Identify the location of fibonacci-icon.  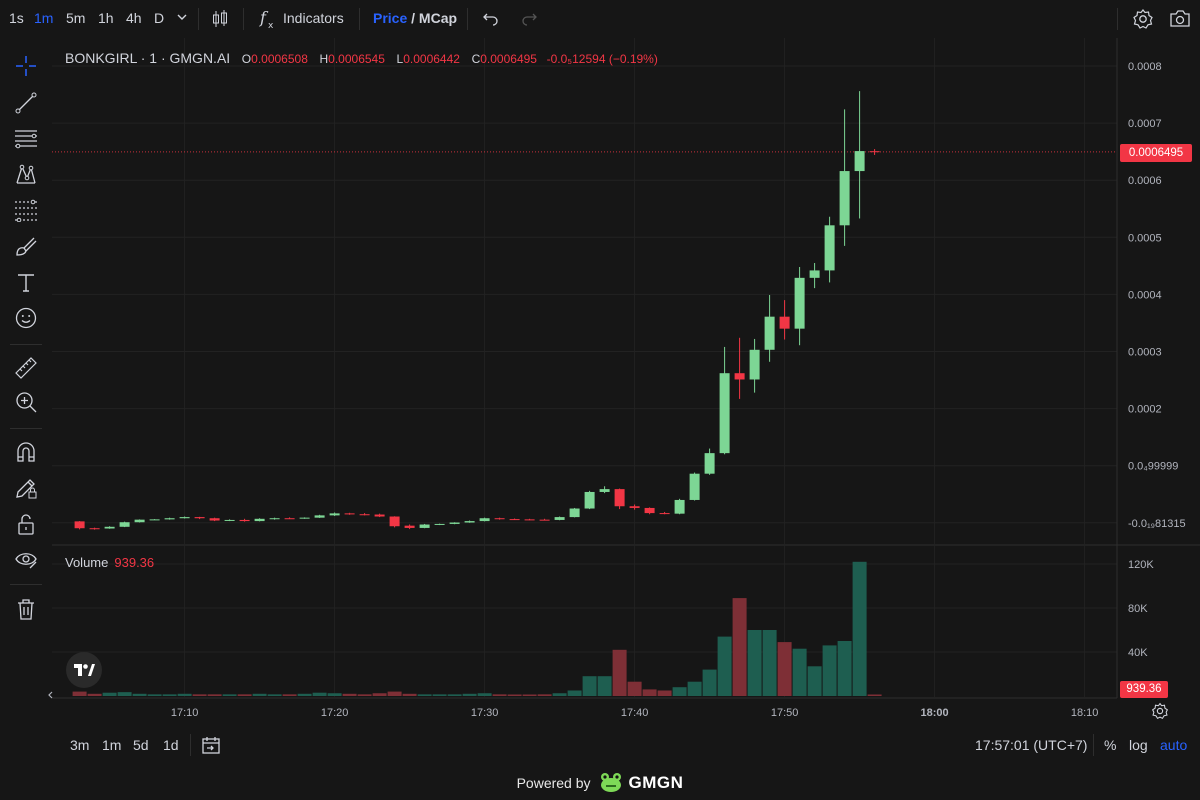
(26, 210).